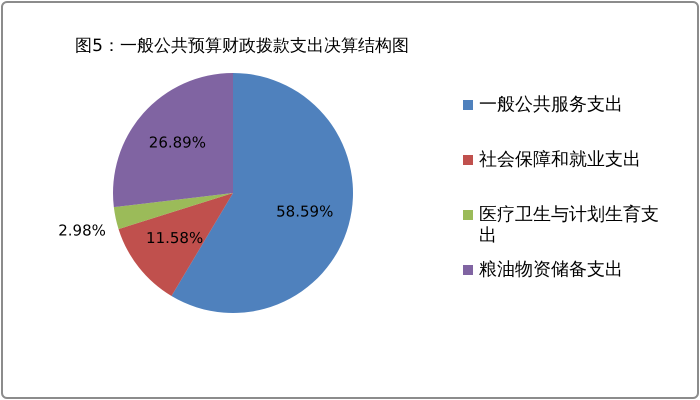 This screenshot has width=700, height=400. I want to click on legend-label: 社会保障和就业支出, so click(560, 159).